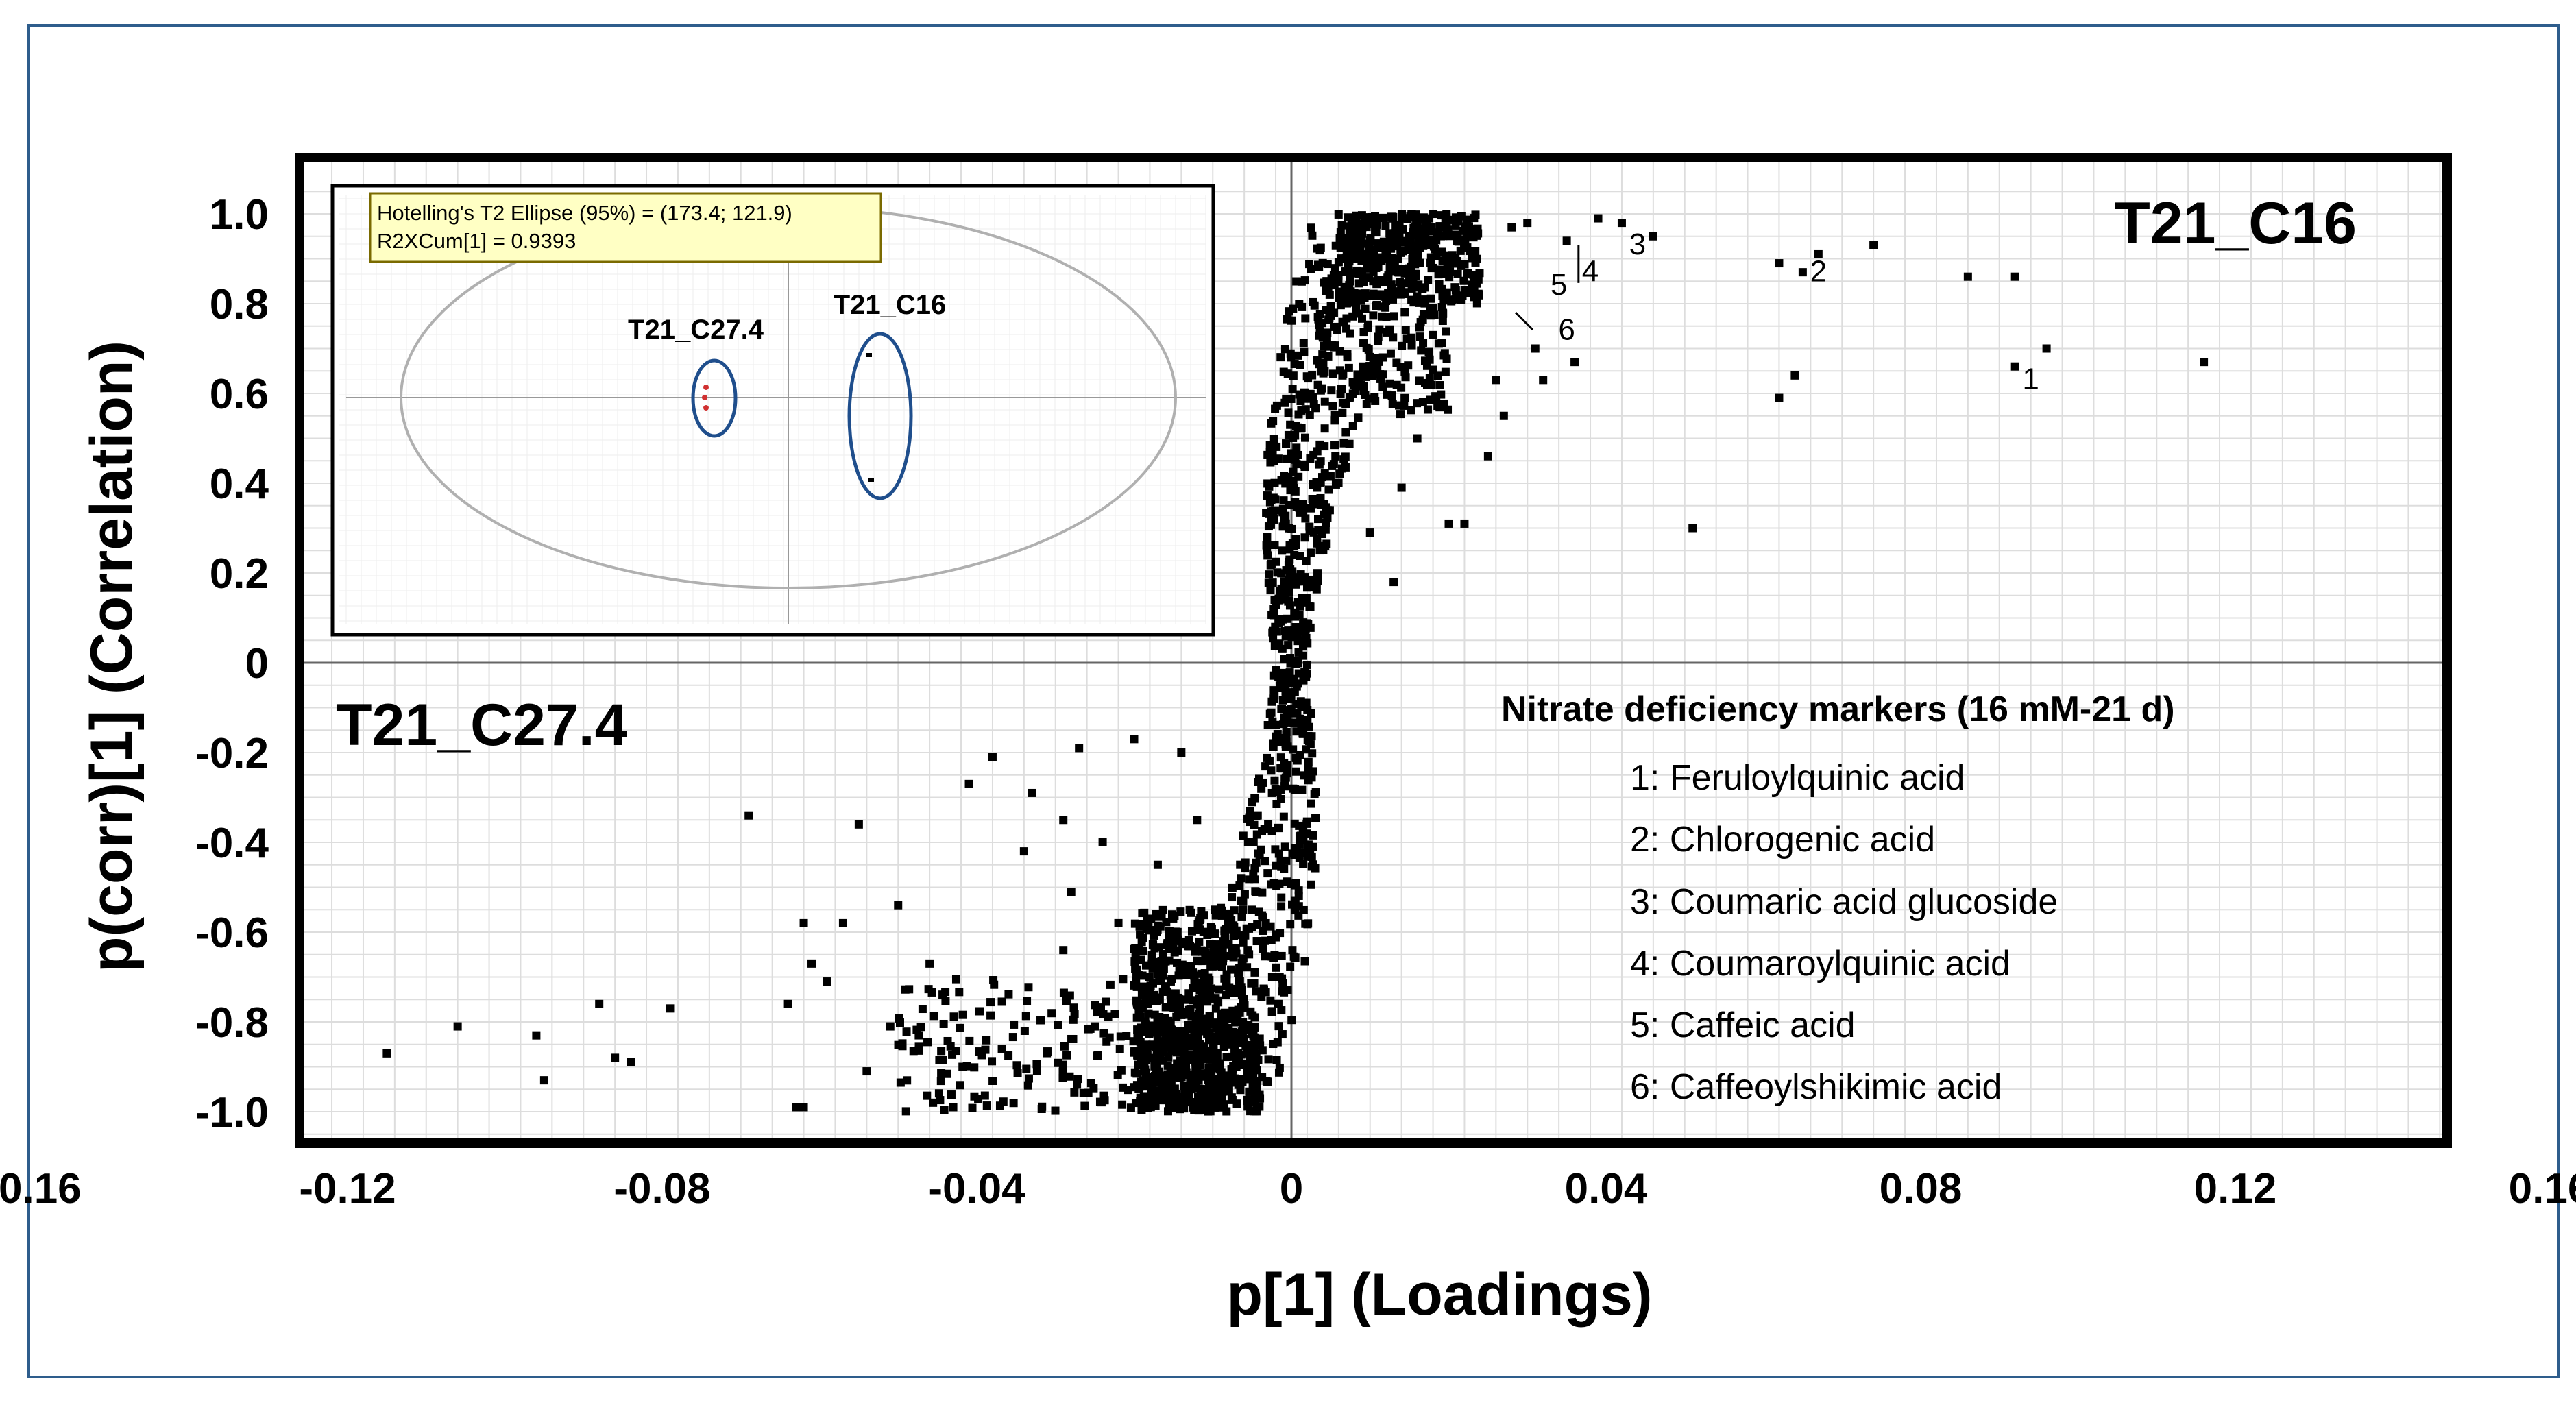 The height and width of the screenshot is (1403, 2576). Describe the element at coordinates (890, 305) in the screenshot. I see `inset-label-c16: T21_C16` at that location.